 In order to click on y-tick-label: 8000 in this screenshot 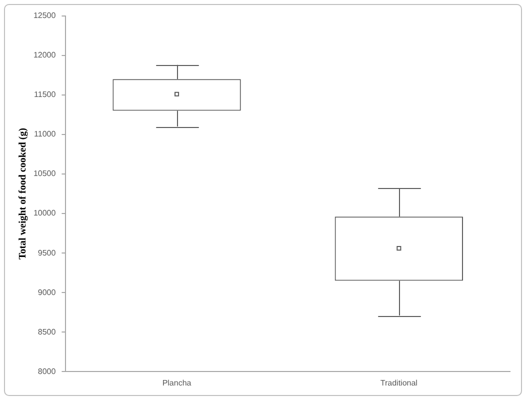, I will do `click(47, 371)`.